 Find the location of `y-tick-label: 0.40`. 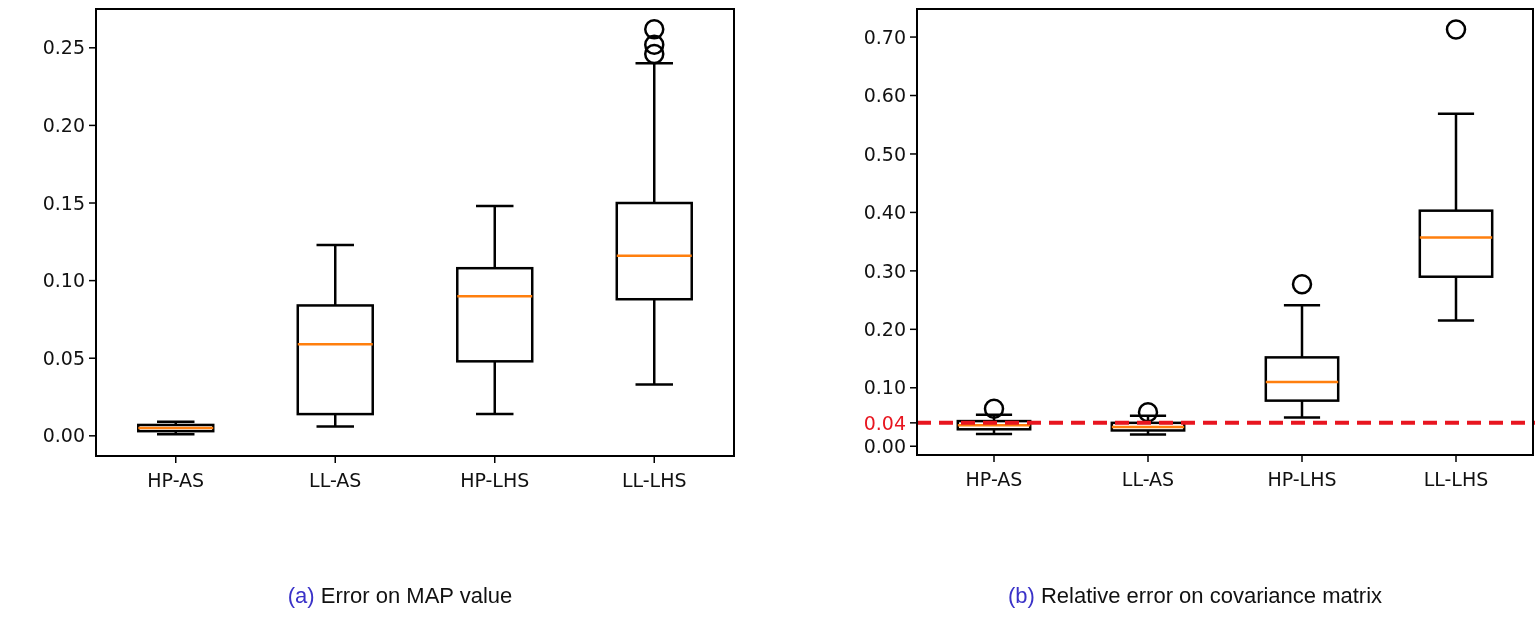

y-tick-label: 0.40 is located at coordinates (884, 212).